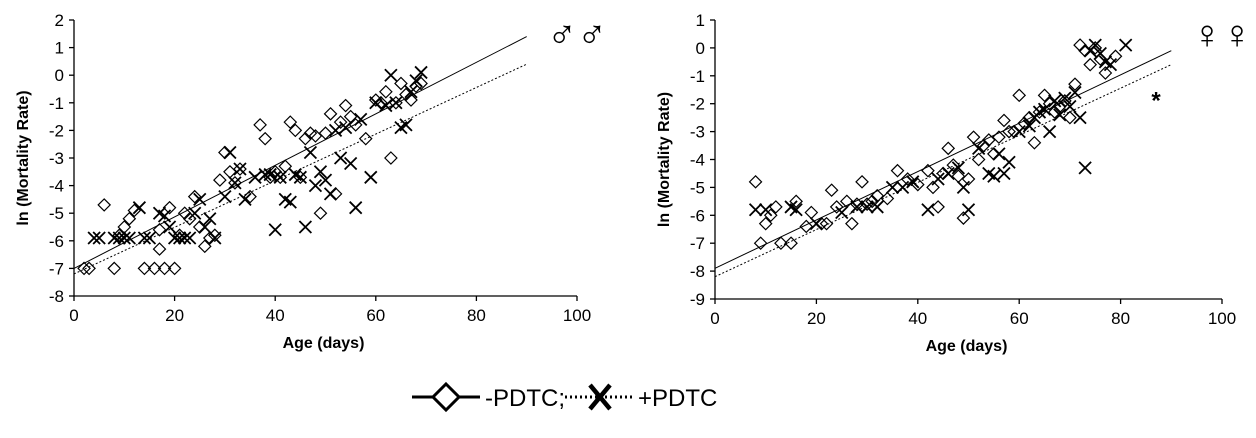  What do you see at coordinates (73, 315) in the screenshot?
I see `x-tick-label: 0` at bounding box center [73, 315].